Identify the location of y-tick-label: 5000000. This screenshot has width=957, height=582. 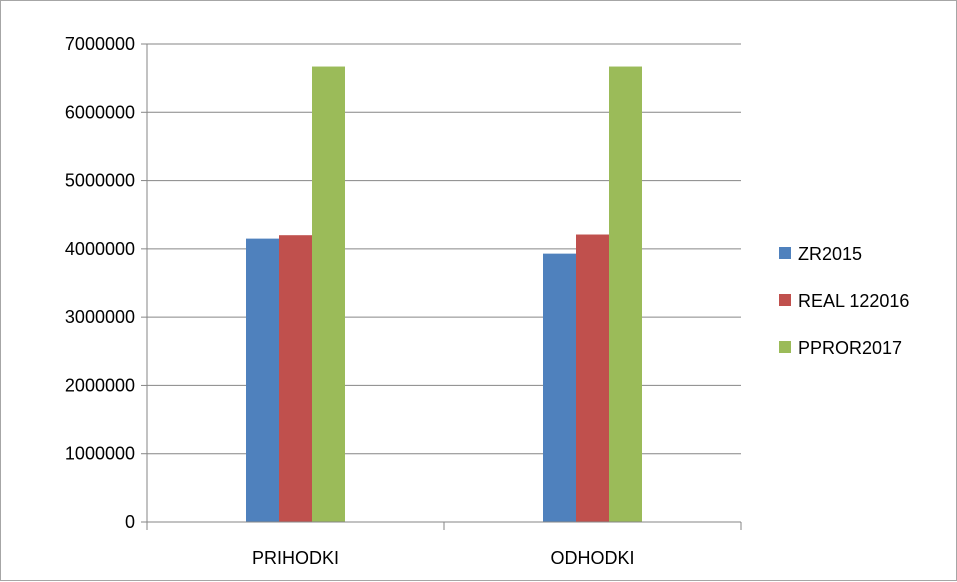
(100, 181).